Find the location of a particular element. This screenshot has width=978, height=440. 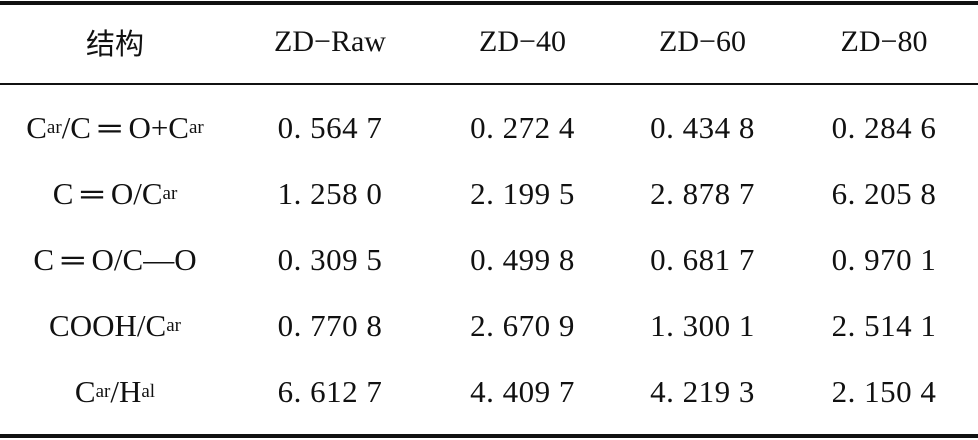

header-zd-60: ZD−60 is located at coordinates (702, 41).